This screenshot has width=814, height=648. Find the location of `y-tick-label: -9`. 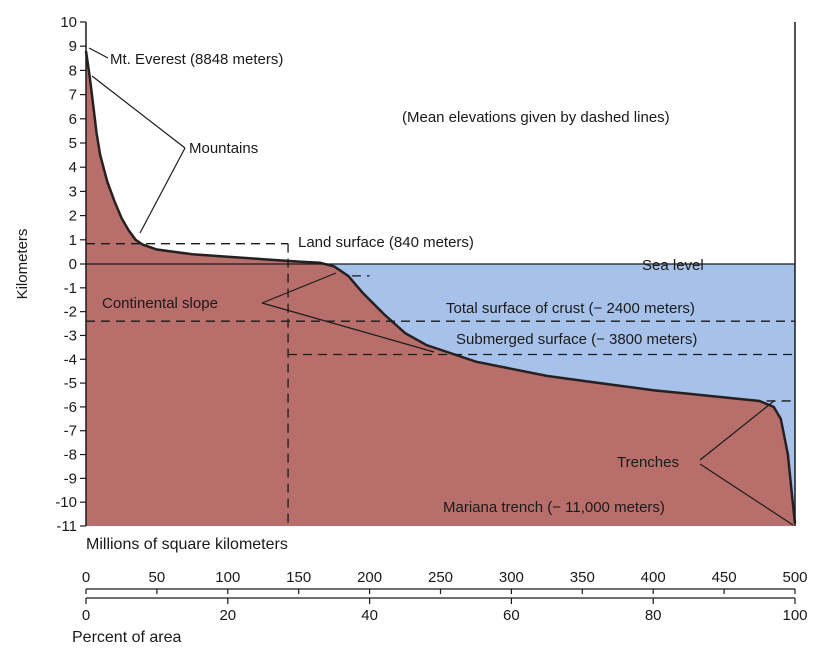

y-tick-label: -9 is located at coordinates (70, 478).